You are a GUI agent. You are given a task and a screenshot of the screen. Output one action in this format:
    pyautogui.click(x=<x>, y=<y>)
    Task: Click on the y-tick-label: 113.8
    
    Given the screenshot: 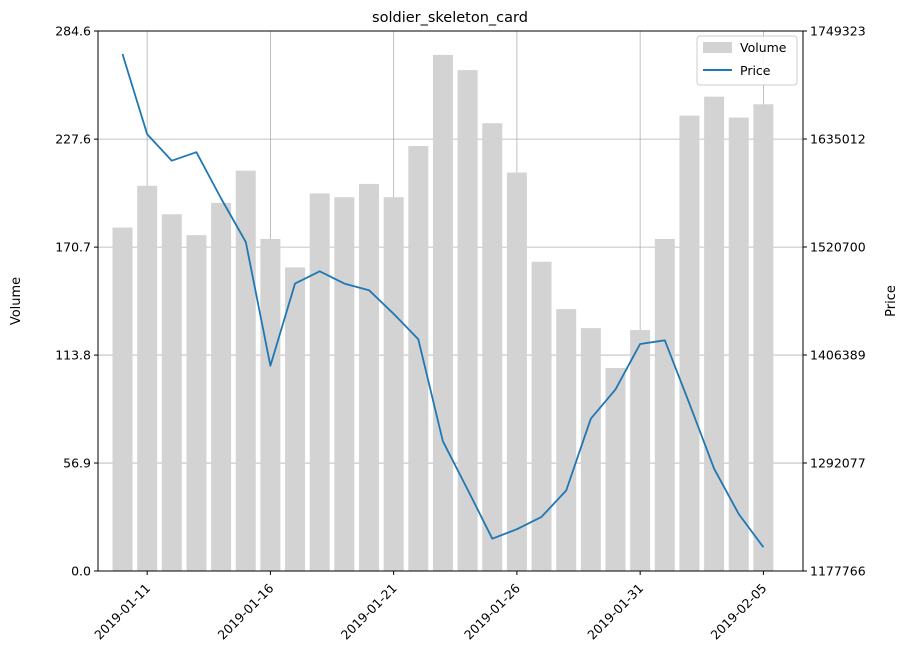 What is the action you would take?
    pyautogui.click(x=73, y=355)
    